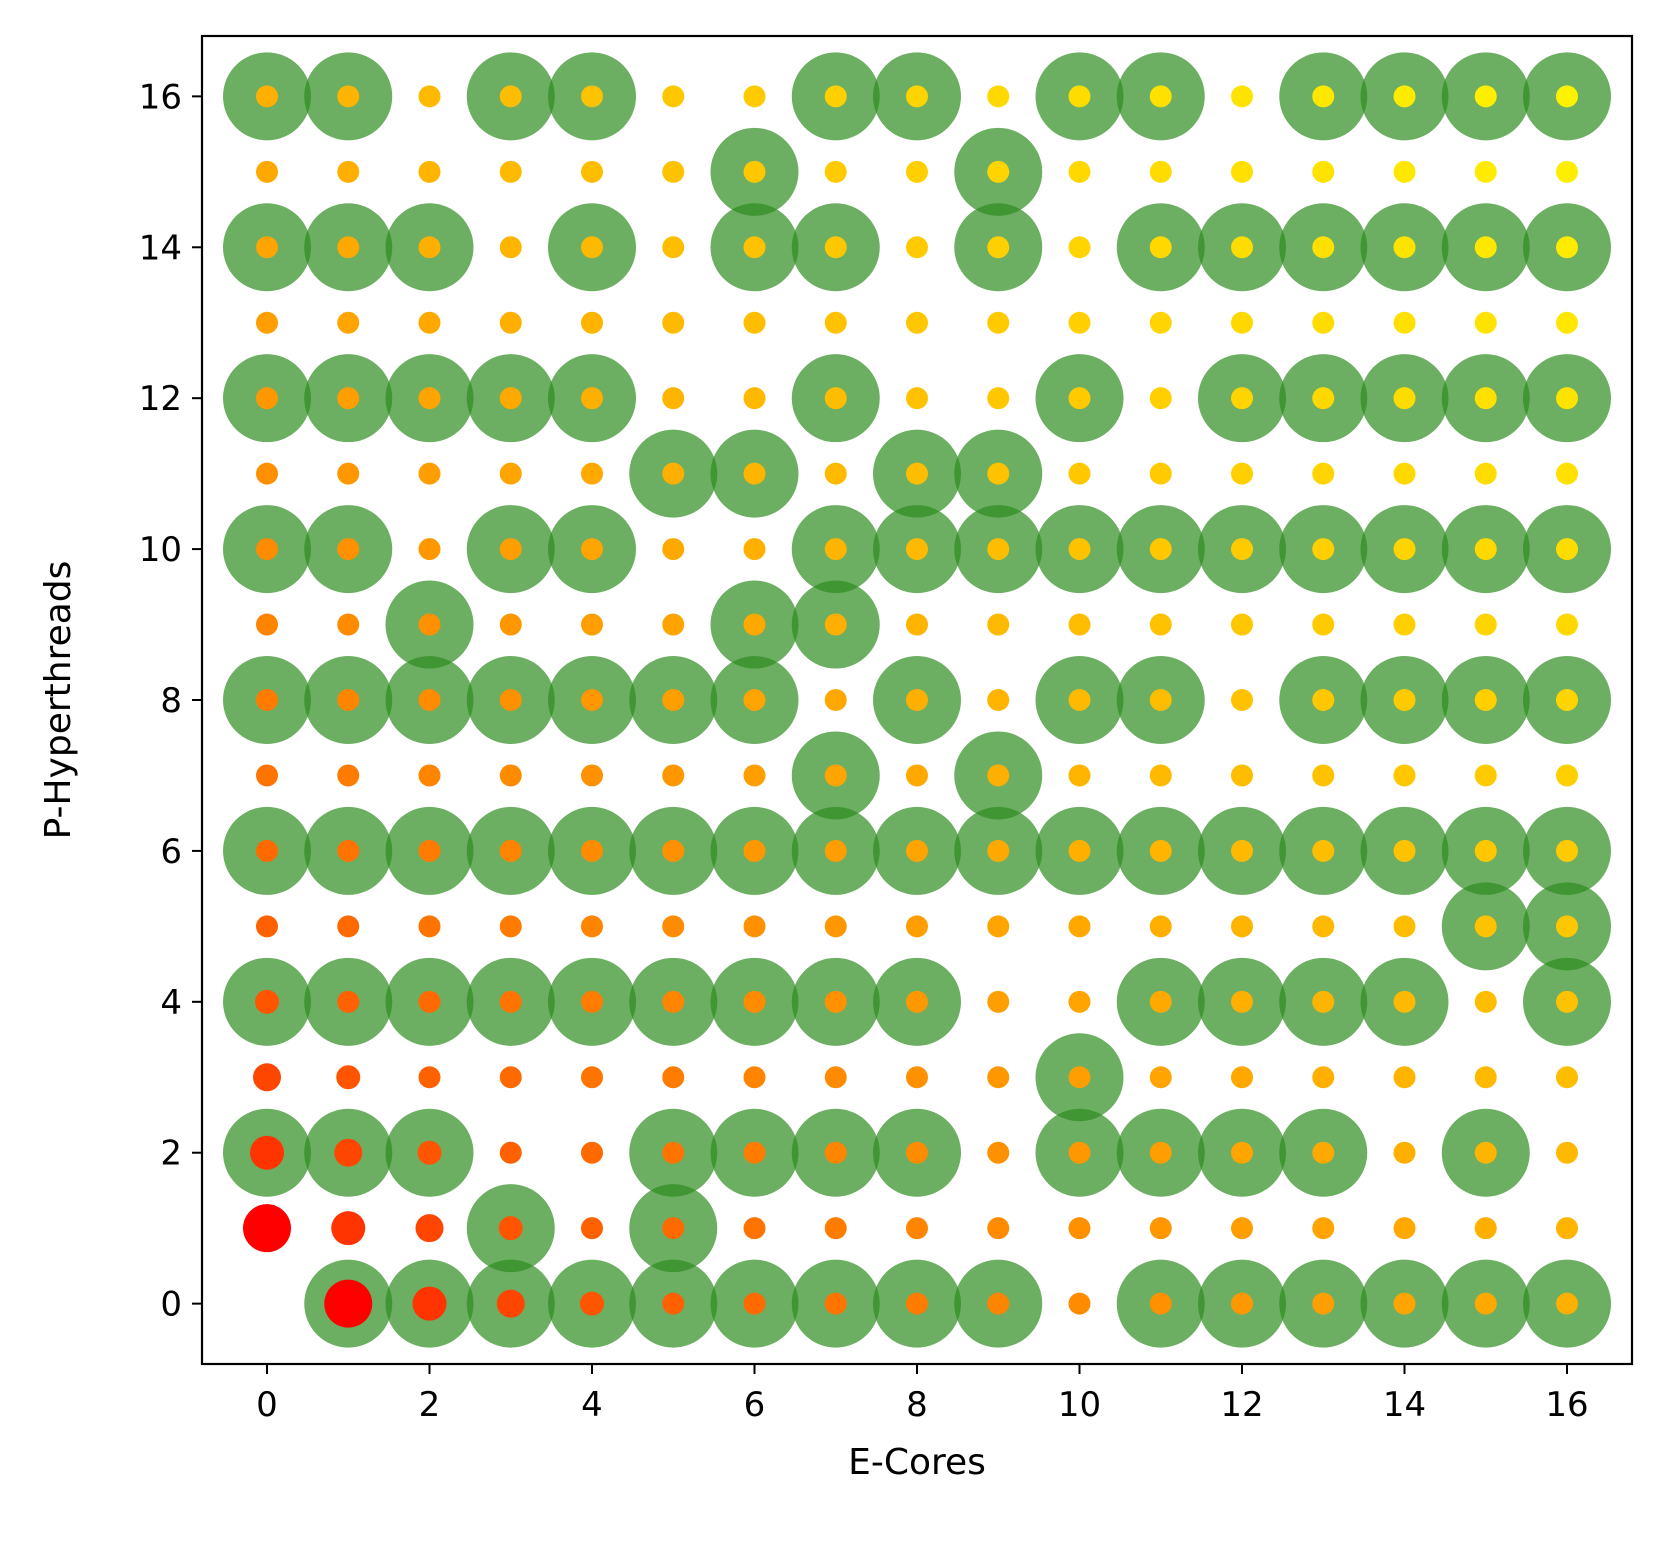 The width and height of the screenshot is (1663, 1550). What do you see at coordinates (1404, 1405) in the screenshot?
I see `x-tick-label: 14` at bounding box center [1404, 1405].